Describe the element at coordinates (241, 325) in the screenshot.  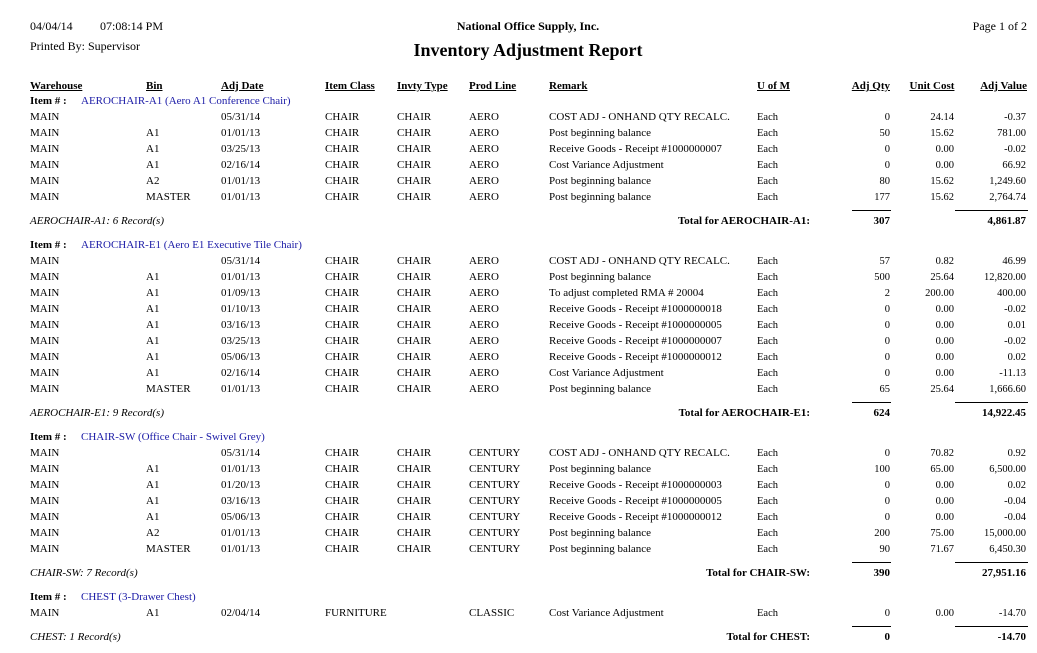
I see `cell: 03/16/13` at that location.